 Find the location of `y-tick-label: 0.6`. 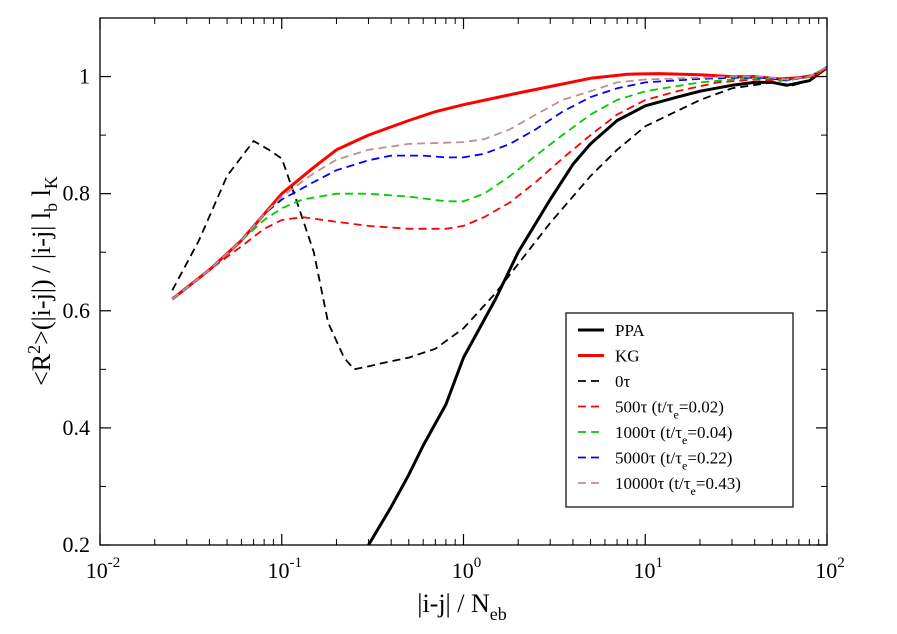

y-tick-label: 0.6 is located at coordinates (77, 310).